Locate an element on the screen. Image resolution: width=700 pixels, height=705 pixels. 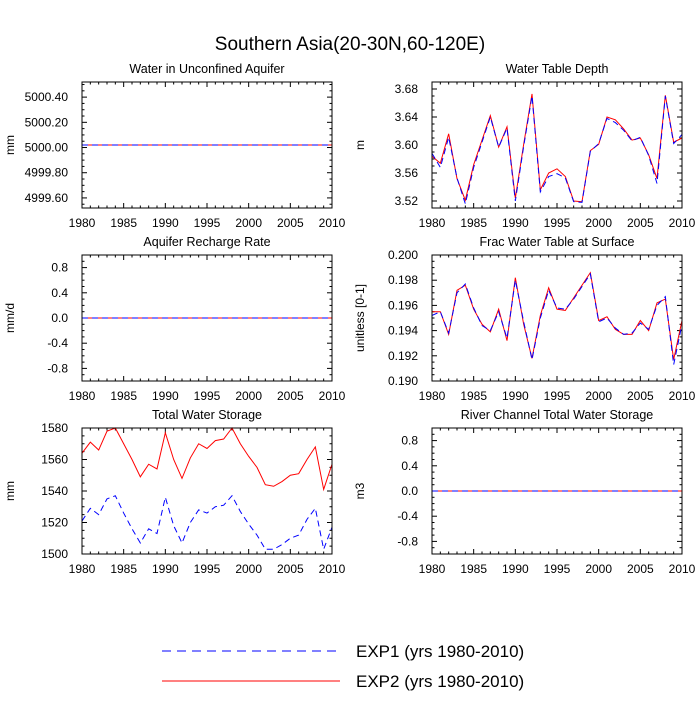
y-tick-label: 1500 is located at coordinates (54, 554).